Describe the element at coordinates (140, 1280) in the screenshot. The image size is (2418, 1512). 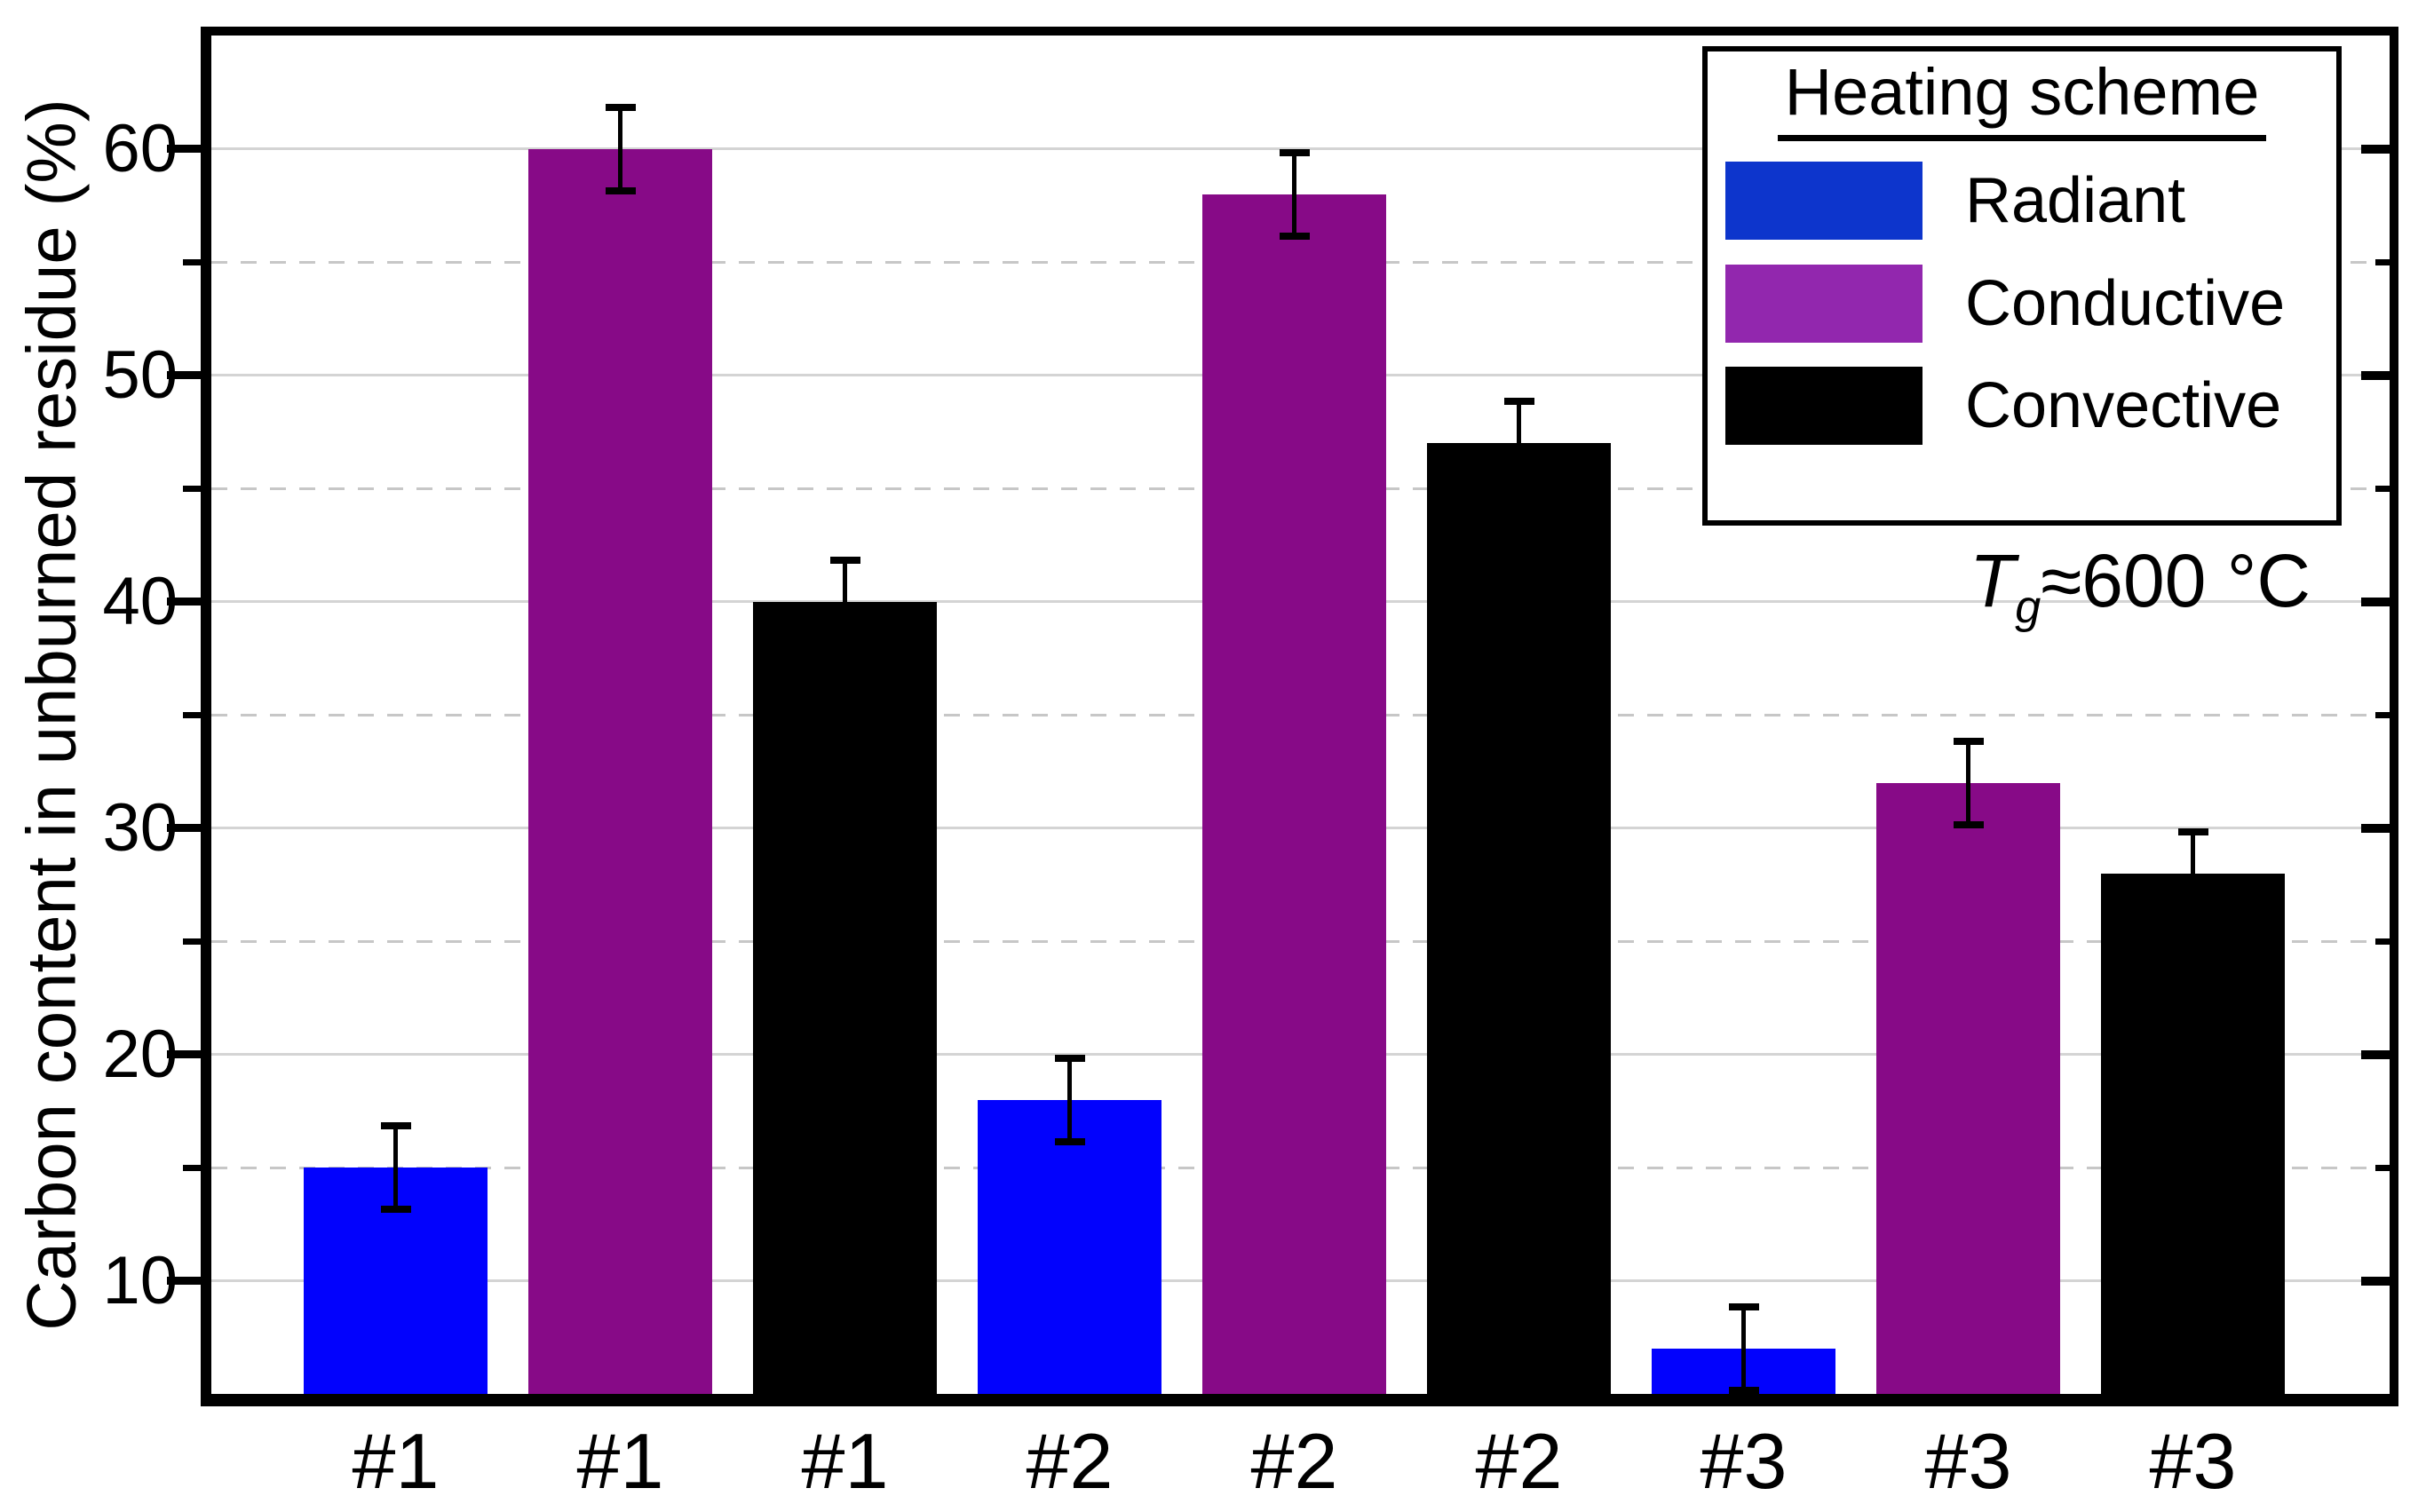
I see `y-tick-label: 10` at that location.